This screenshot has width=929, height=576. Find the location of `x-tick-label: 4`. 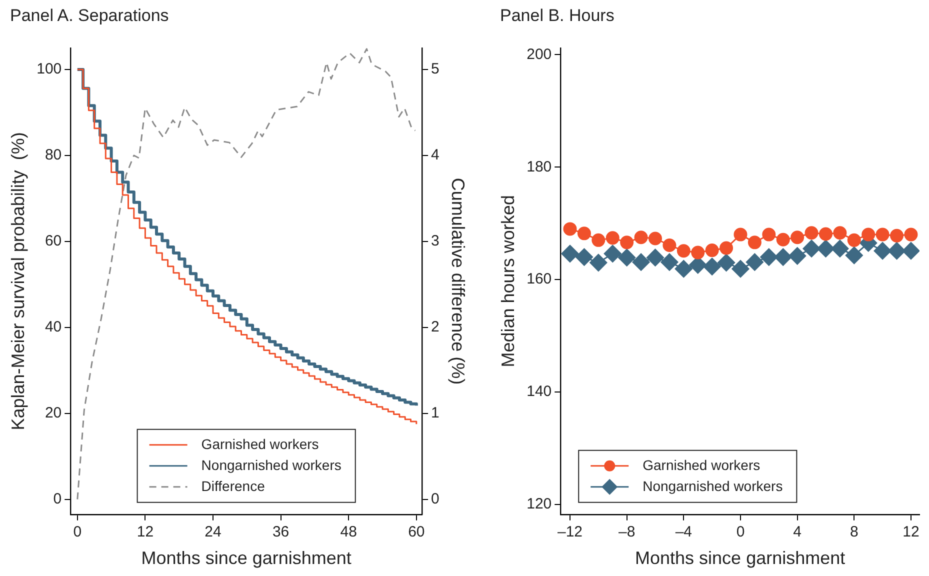

x-tick-label: 4 is located at coordinates (797, 532).